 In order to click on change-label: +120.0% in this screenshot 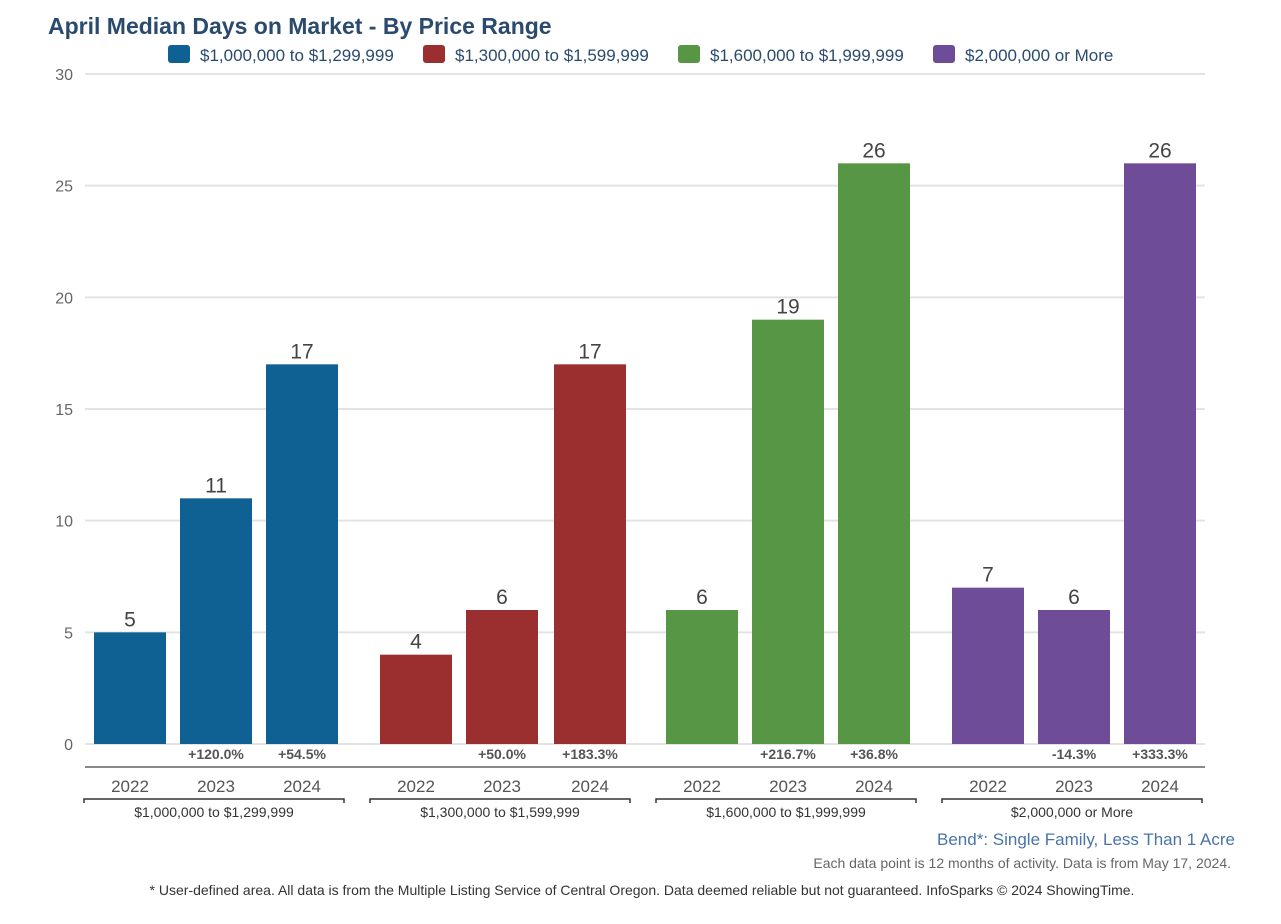, I will do `click(216, 754)`.